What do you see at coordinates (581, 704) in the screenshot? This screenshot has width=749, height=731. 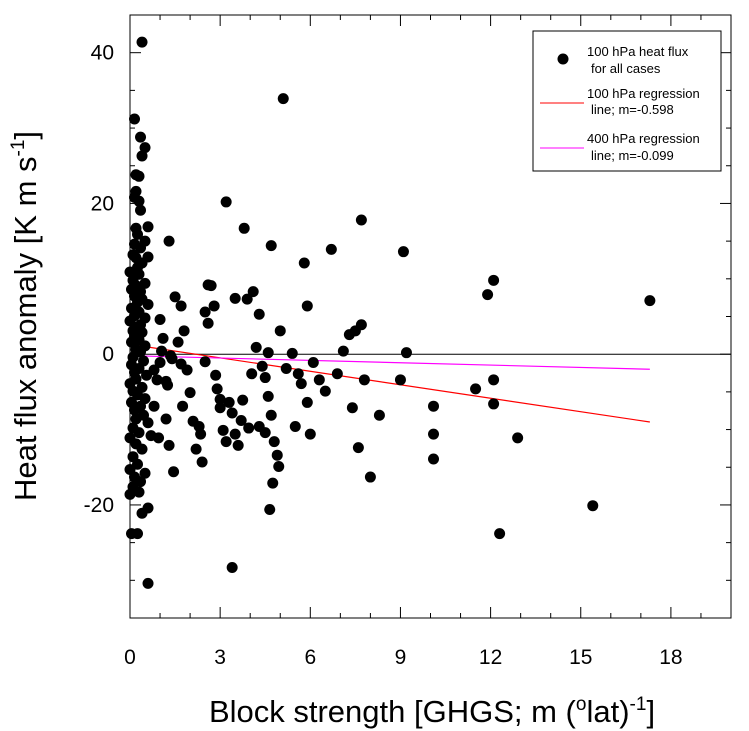 I see `x-axis-title-superscript1: o` at bounding box center [581, 704].